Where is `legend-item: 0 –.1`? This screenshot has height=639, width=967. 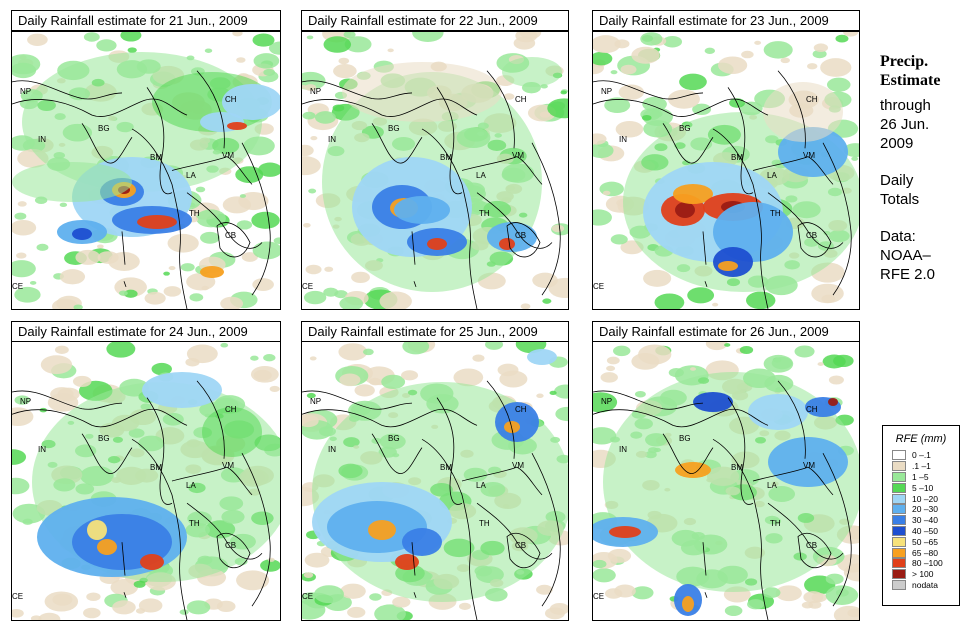
legend-item: 0 –.1 is located at coordinates (925, 455).